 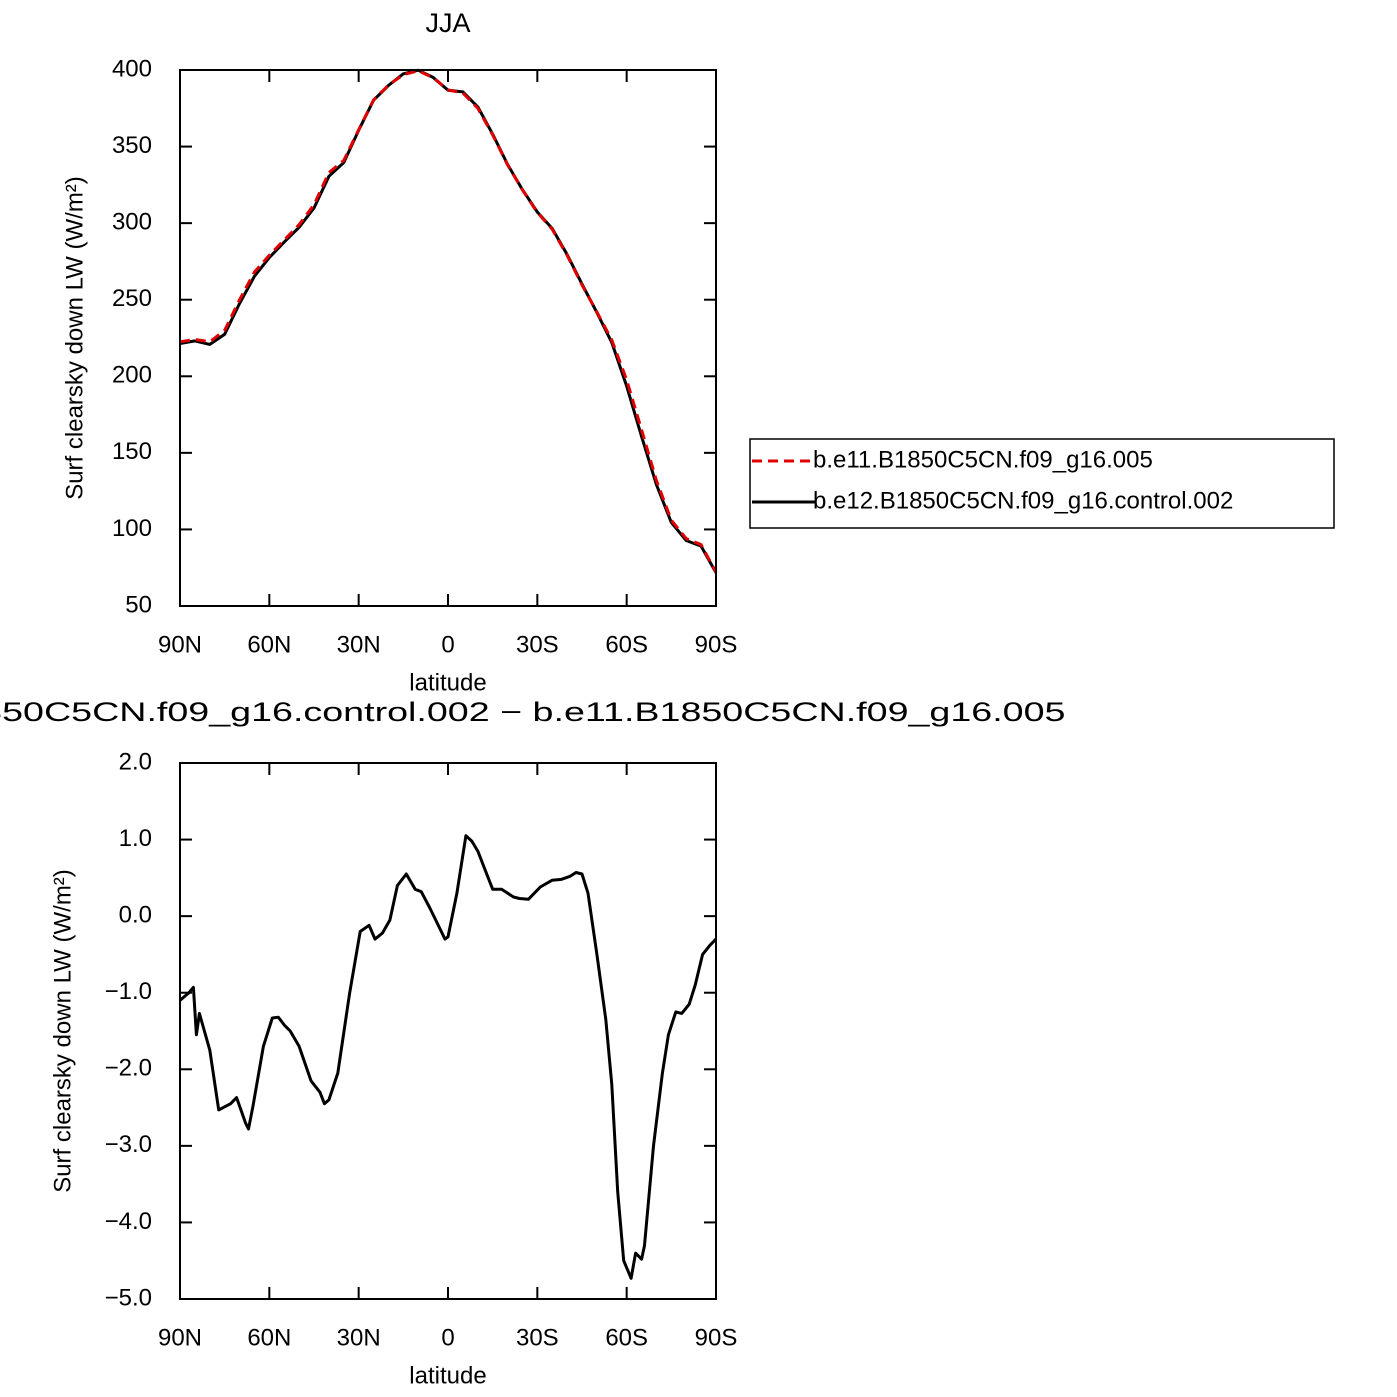 I want to click on legend-box, so click(x=1042, y=483).